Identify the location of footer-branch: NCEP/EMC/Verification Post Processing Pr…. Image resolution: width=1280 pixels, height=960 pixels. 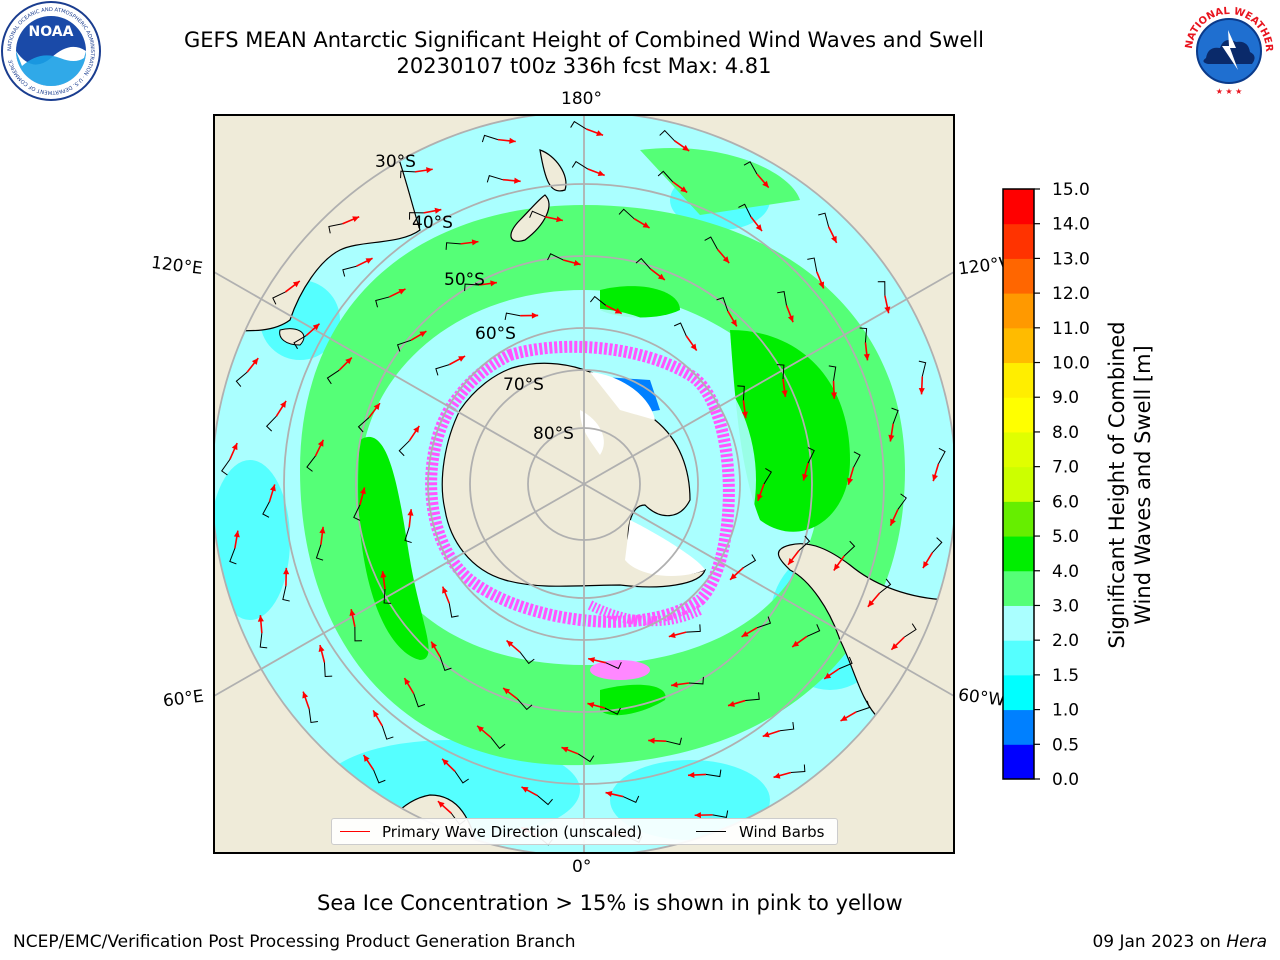
(294, 942).